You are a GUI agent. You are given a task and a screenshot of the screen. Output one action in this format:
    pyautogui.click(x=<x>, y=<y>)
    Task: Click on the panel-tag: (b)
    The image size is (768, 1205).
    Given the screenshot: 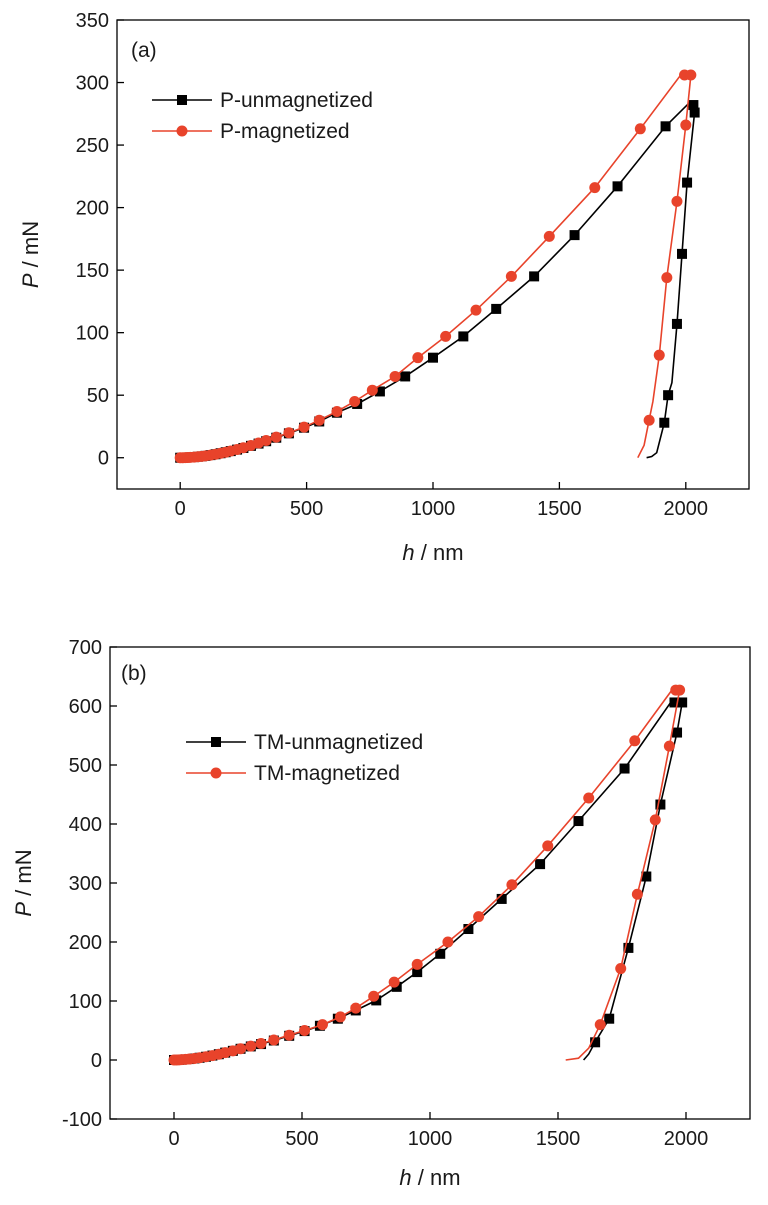 What is the action you would take?
    pyautogui.click(x=134, y=673)
    